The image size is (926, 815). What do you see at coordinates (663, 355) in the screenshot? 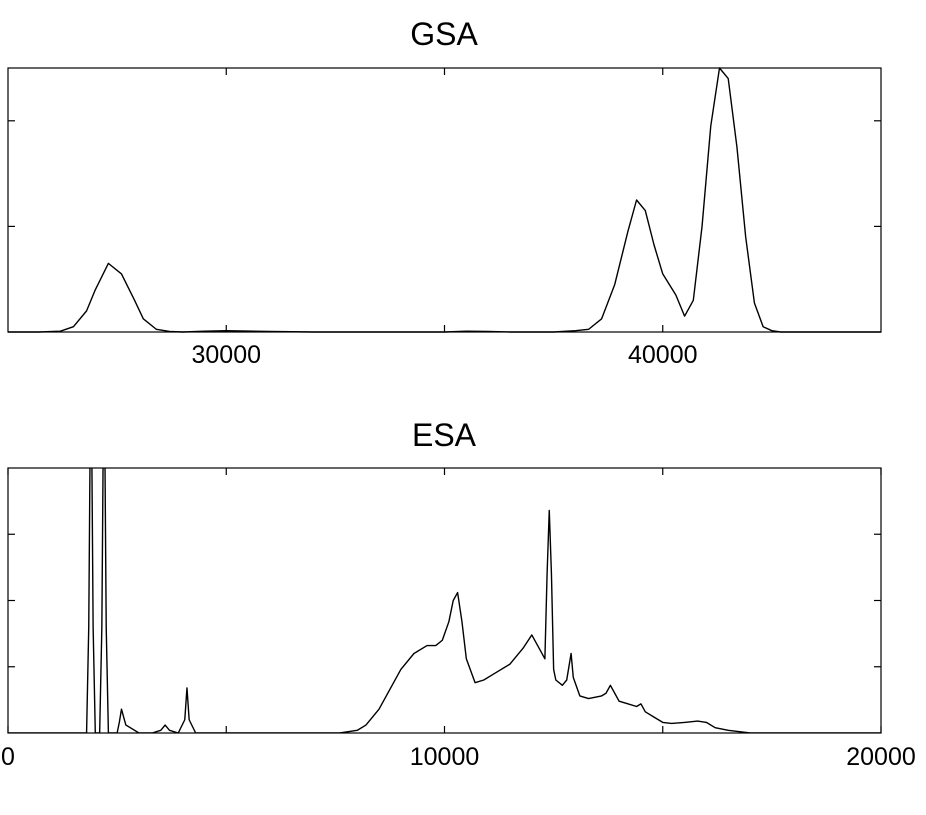
I see `gsa-x-tick-label: 40000` at bounding box center [663, 355].